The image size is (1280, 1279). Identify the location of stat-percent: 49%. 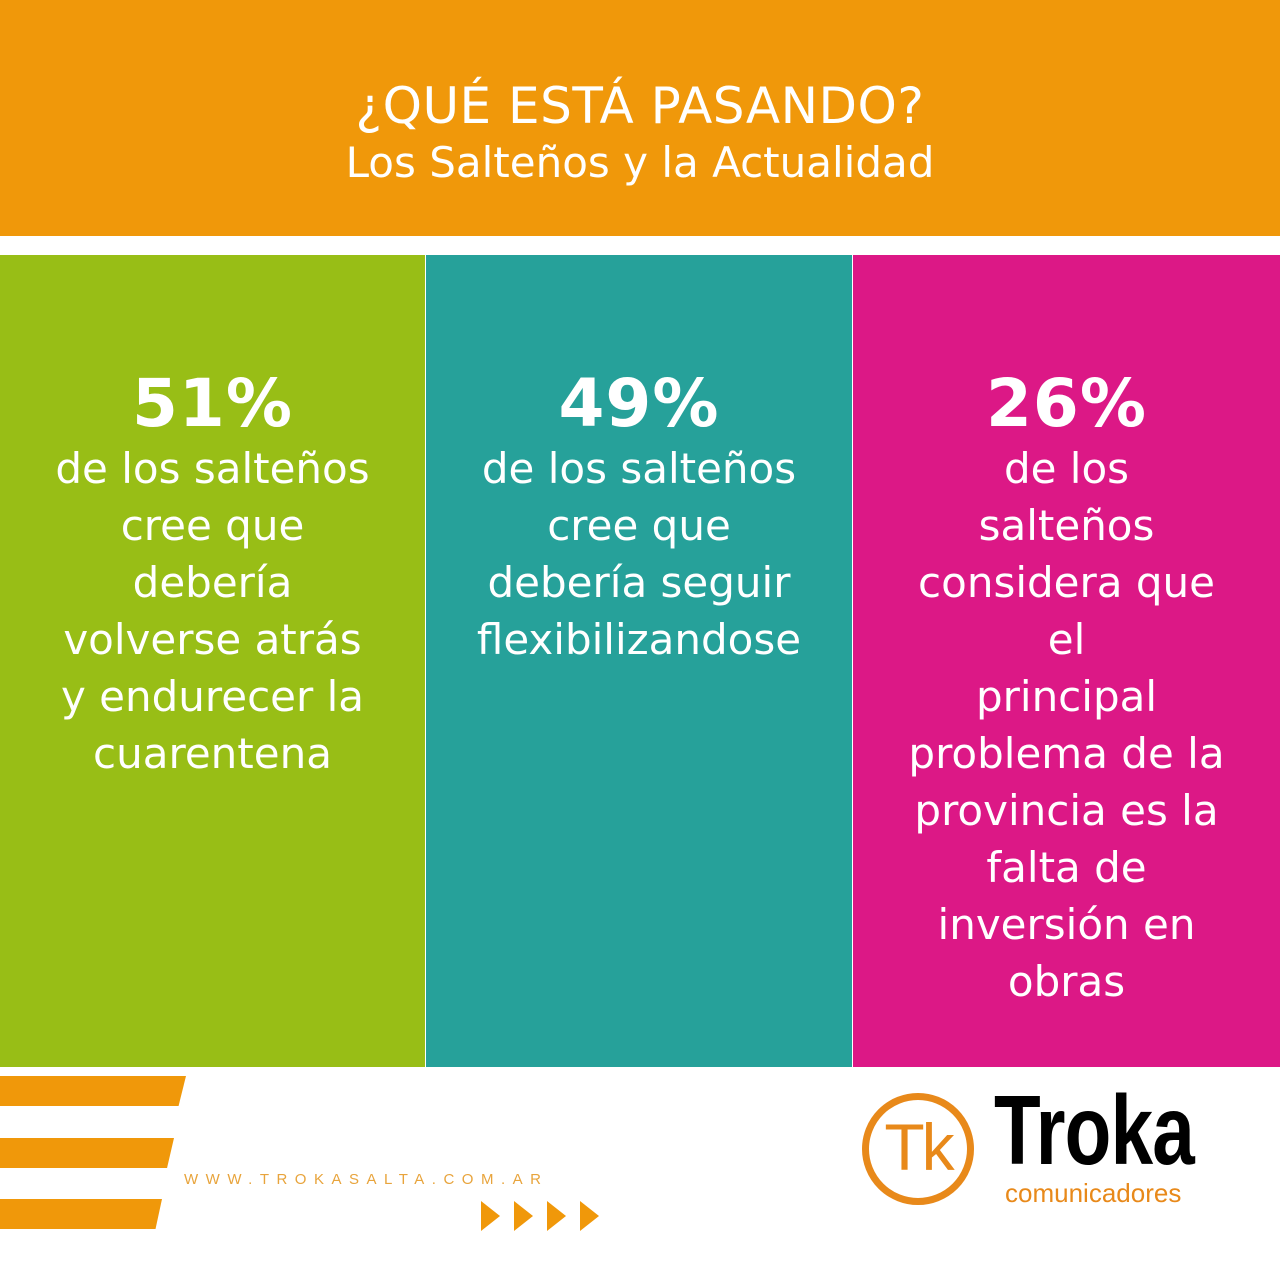
(639, 403).